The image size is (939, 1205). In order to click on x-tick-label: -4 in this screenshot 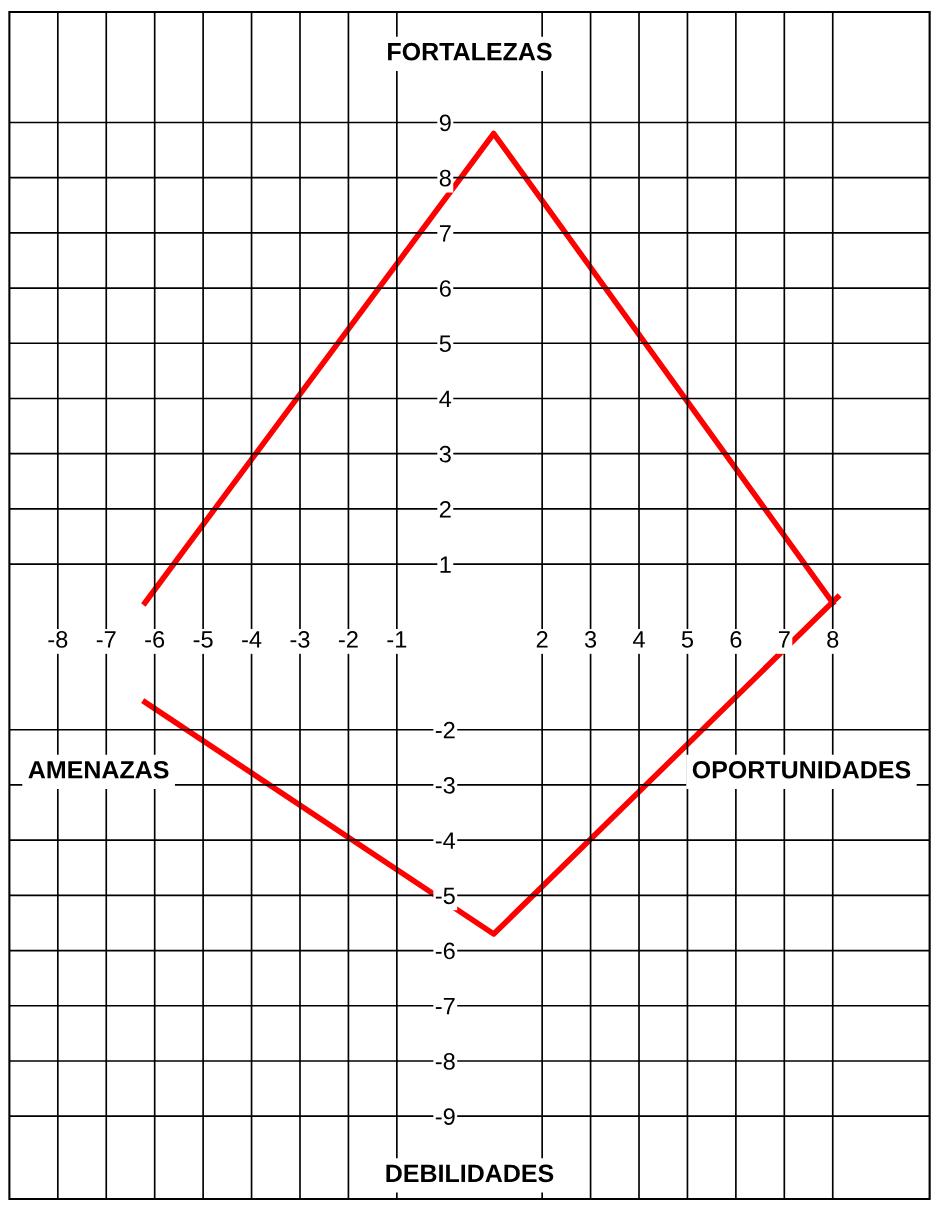, I will do `click(252, 639)`.